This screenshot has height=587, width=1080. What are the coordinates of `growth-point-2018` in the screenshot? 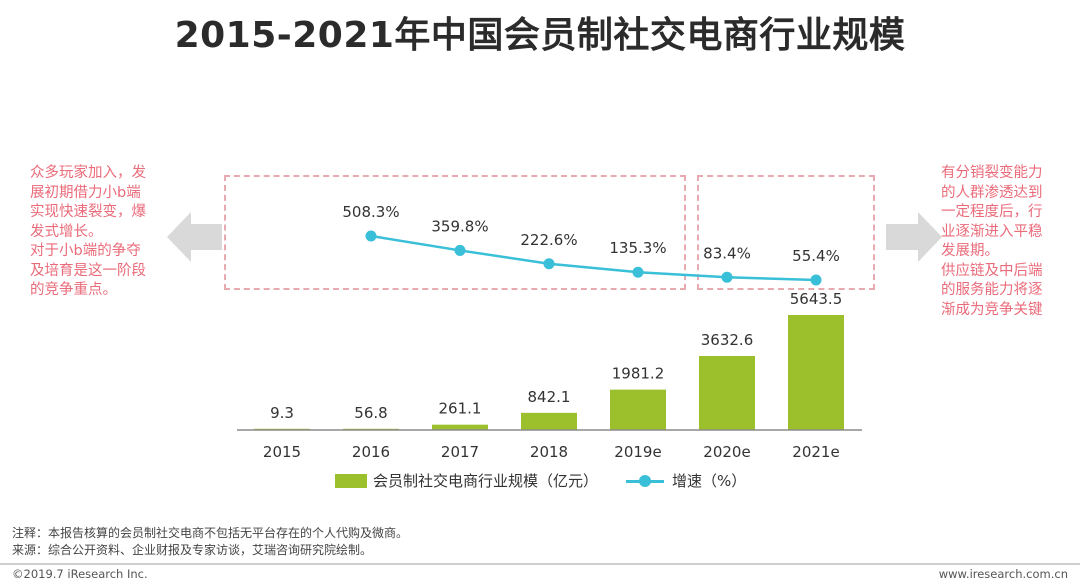 It's located at (549, 264).